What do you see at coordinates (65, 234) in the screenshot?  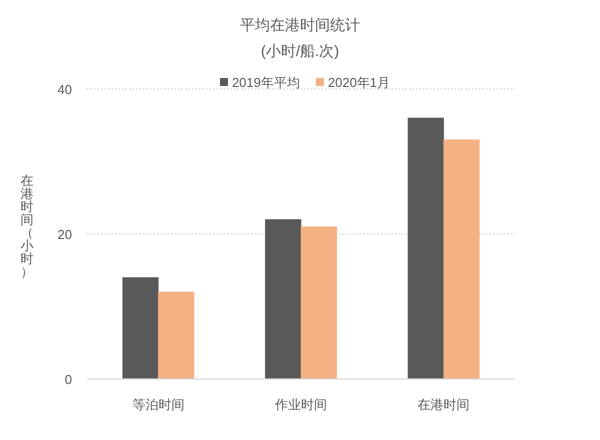 I see `y-tick-label: 20` at bounding box center [65, 234].